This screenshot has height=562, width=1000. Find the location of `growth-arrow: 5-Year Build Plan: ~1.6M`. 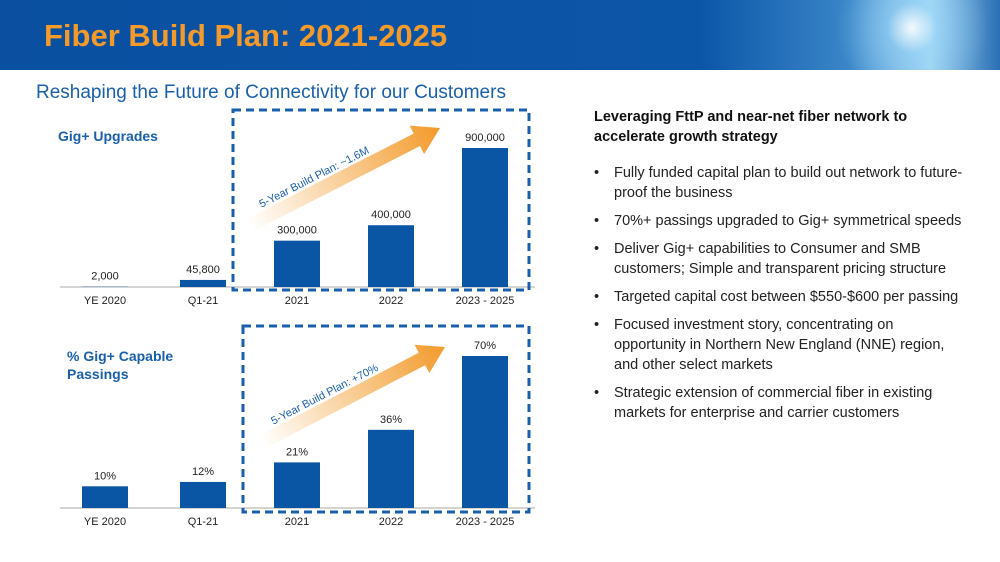

growth-arrow: 5-Year Build Plan: ~1.6M is located at coordinates (343, 178).